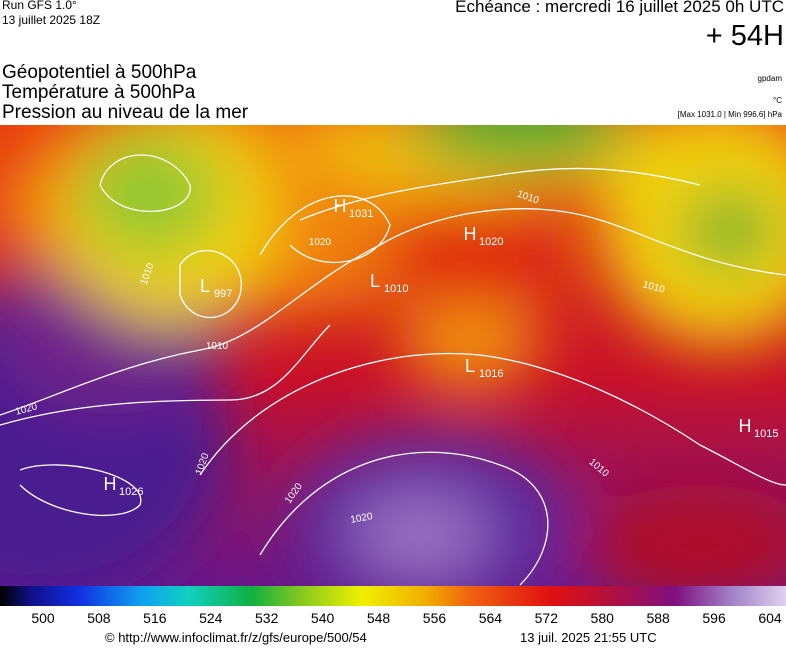  Describe the element at coordinates (744, 36) in the screenshot. I see `lead-time: + 54H` at that location.